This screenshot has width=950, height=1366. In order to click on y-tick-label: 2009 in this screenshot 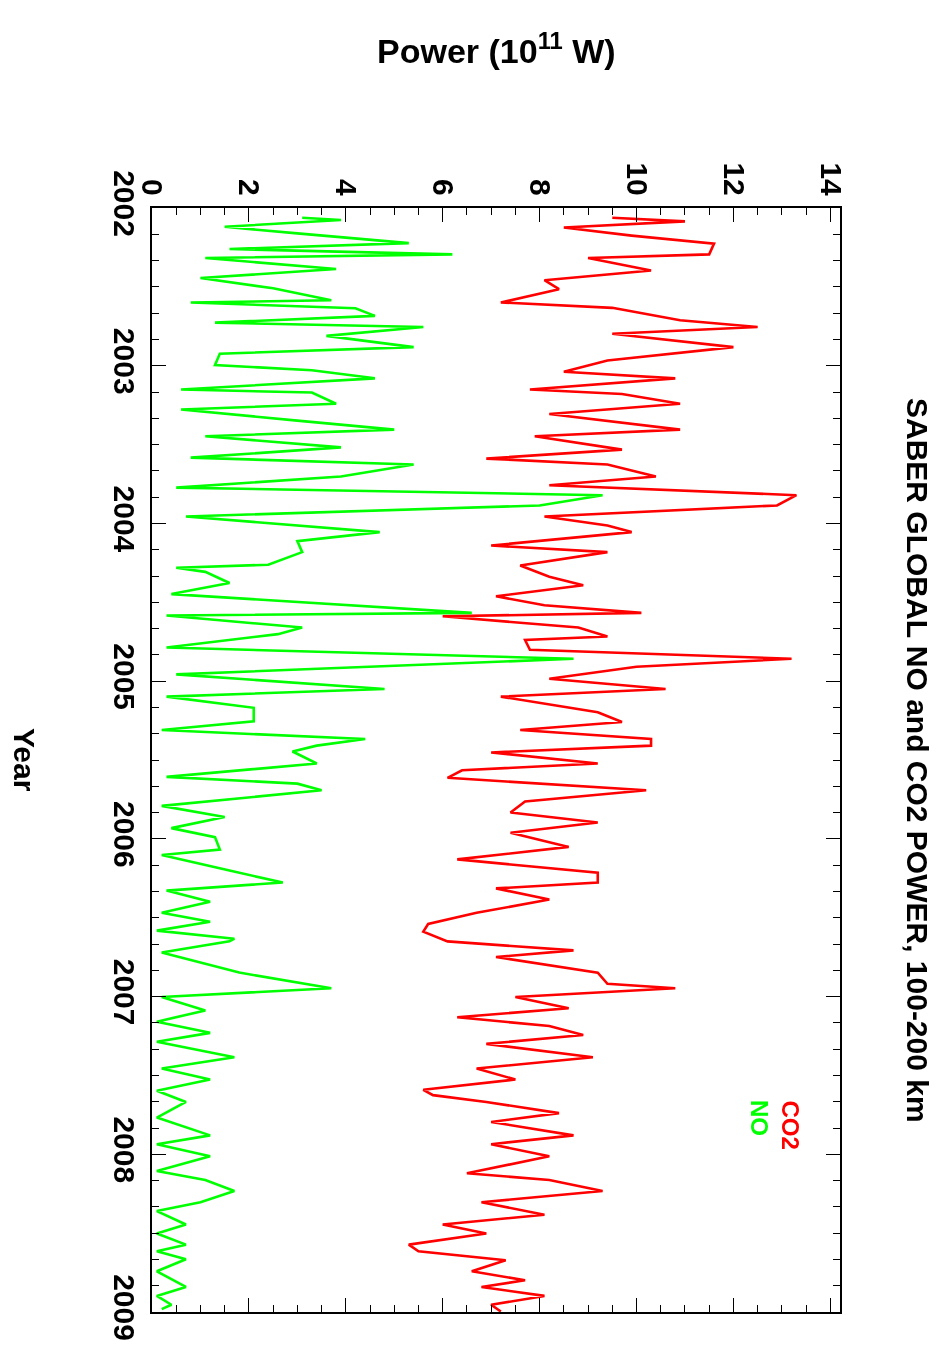, I will do `click(125, 1307)`.